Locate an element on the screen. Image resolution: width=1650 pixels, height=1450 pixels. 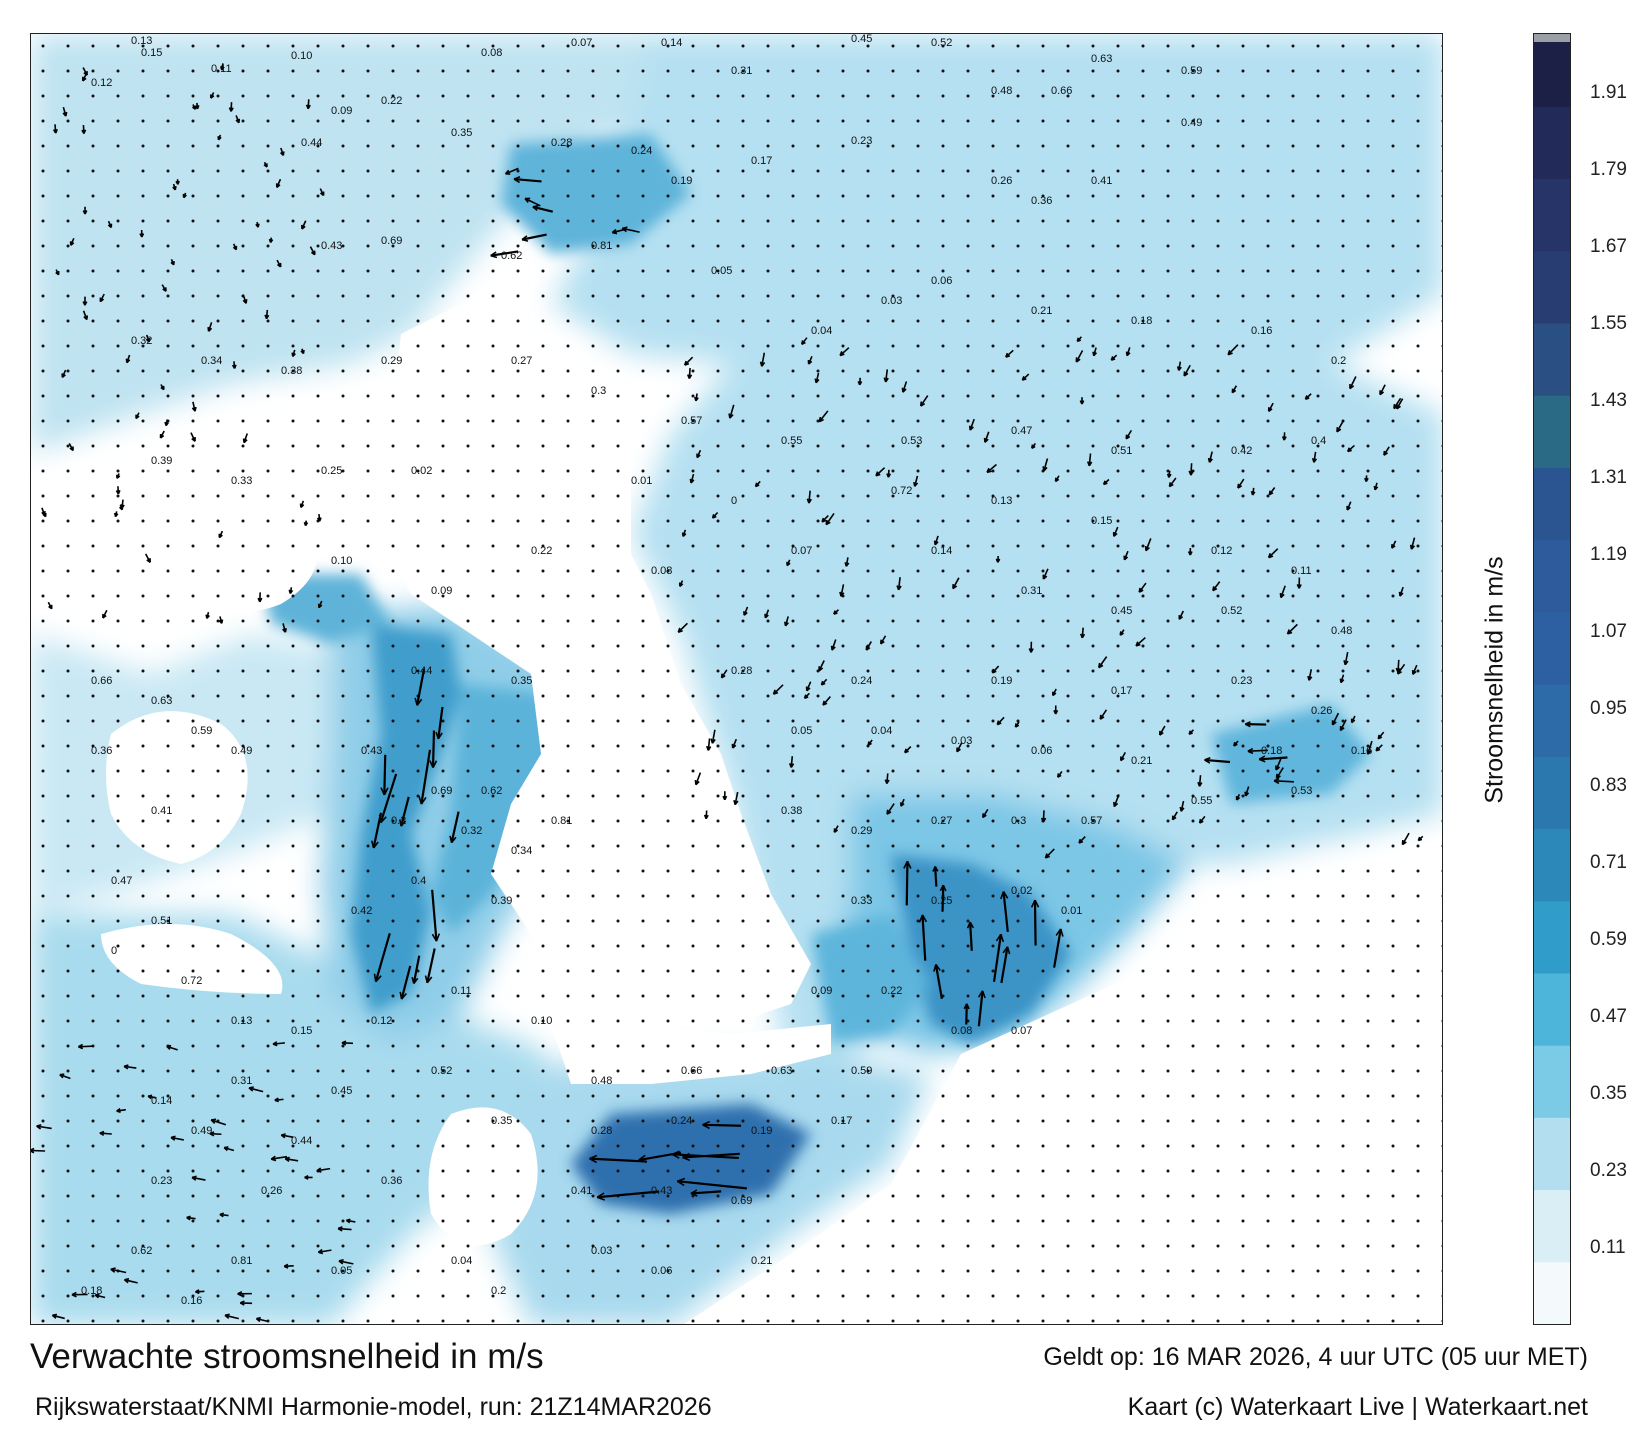
colorbar-tick-label: 0.71 is located at coordinates (1608, 863).